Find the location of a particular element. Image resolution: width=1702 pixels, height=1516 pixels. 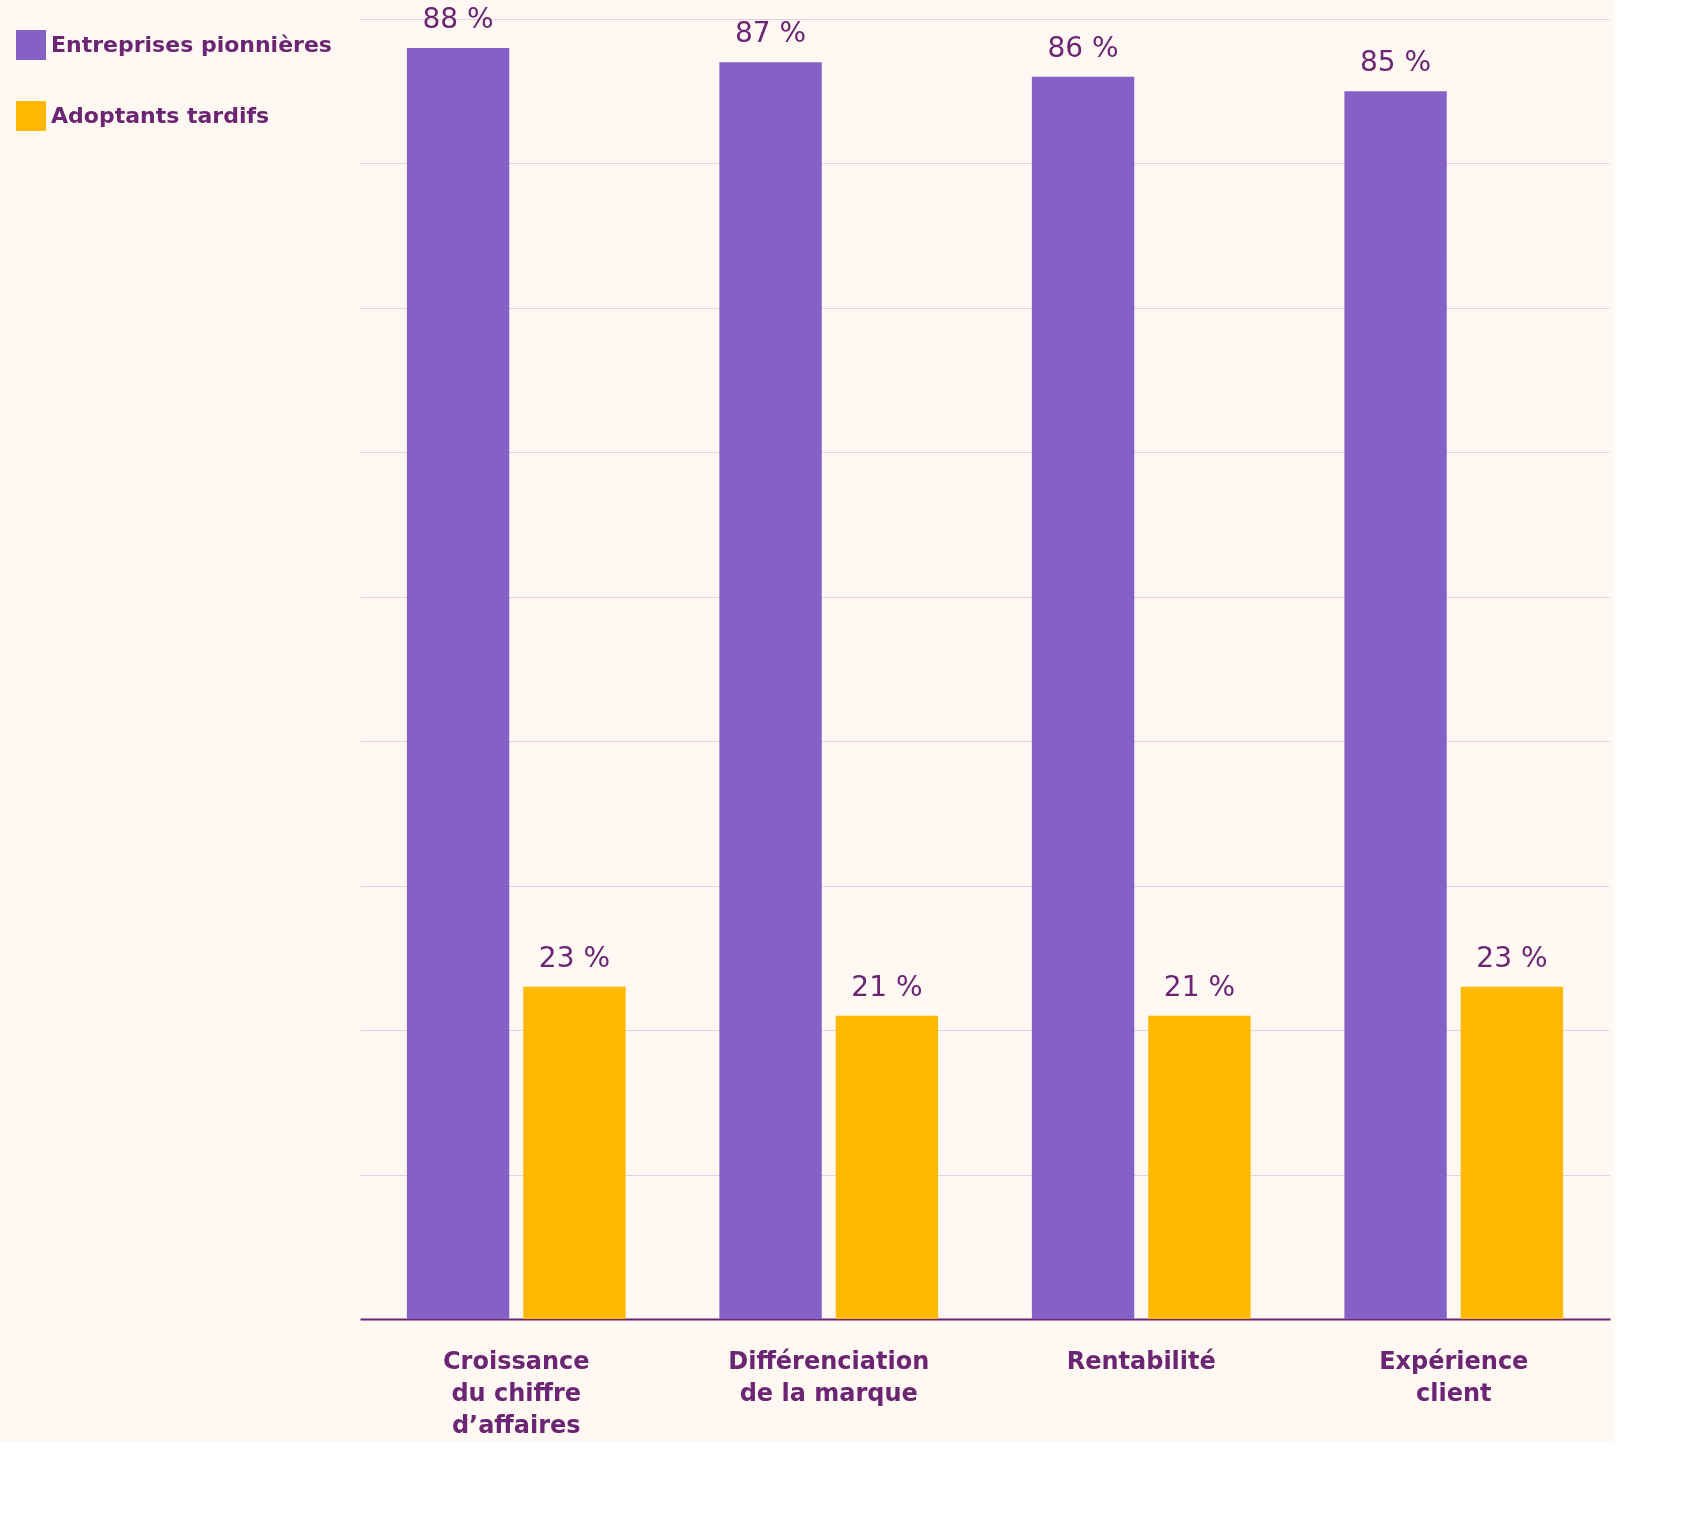

data-label: 87 % is located at coordinates (771, 33).